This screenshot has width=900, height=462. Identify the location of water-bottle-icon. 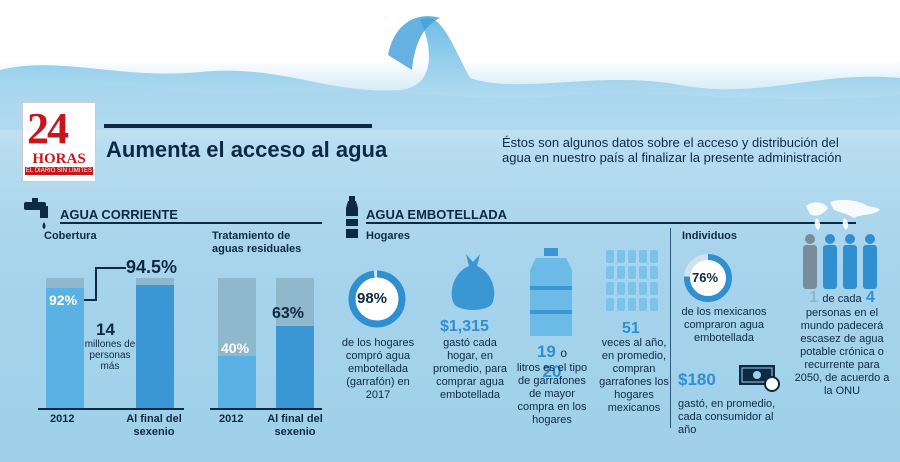
(352, 217).